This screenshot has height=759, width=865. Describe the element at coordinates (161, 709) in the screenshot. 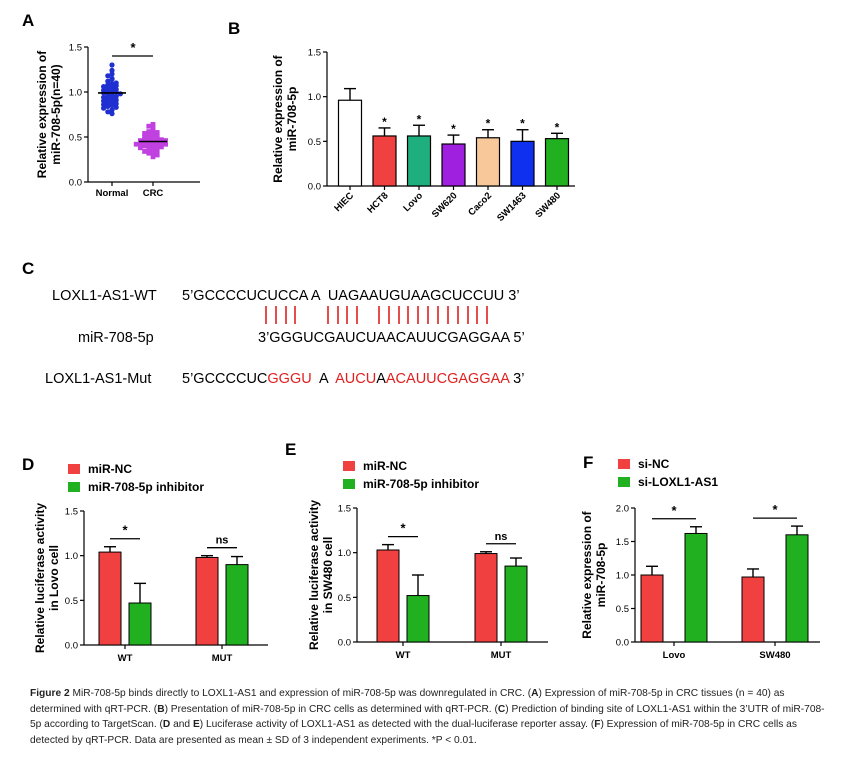

I see `caption-panel-ref: B` at that location.